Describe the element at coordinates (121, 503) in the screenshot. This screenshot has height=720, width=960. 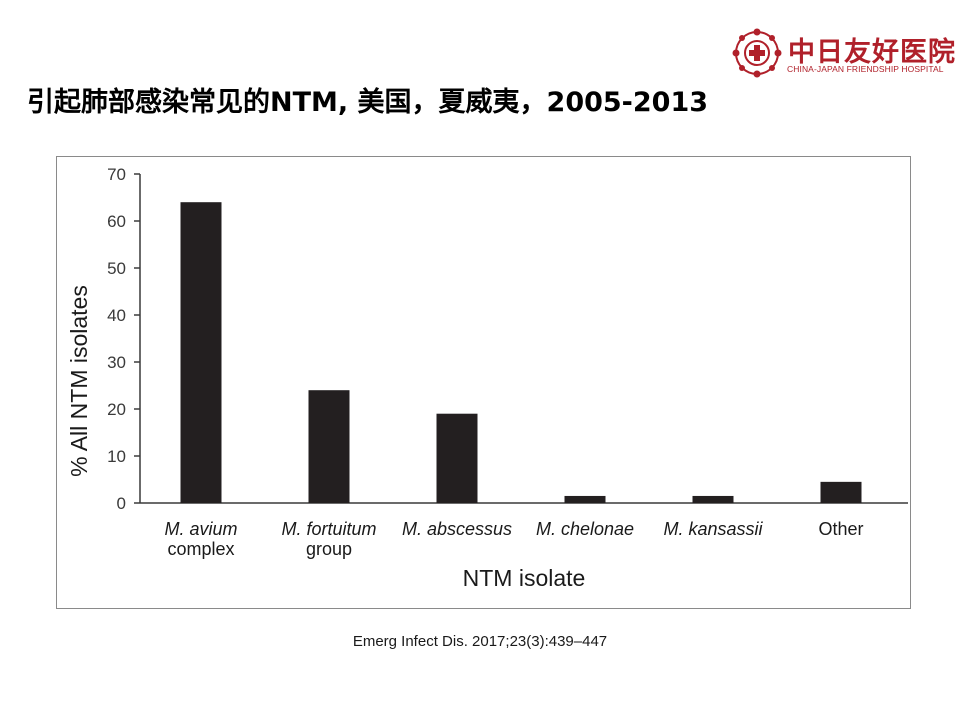
I see `y-tick-label: 0` at that location.